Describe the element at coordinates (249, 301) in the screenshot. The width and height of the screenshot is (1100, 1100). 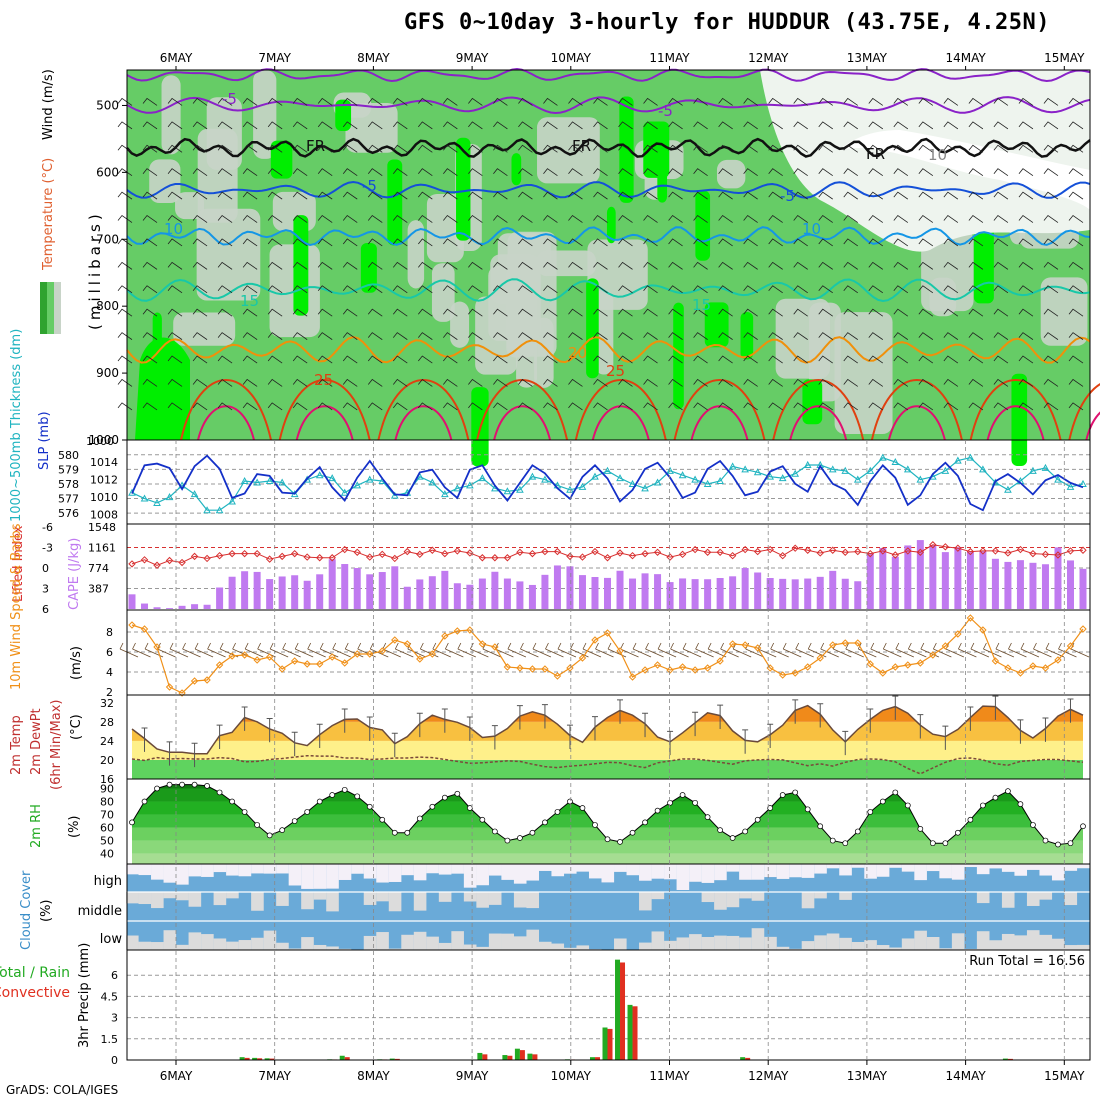
I see `contour-label: 15` at that location.